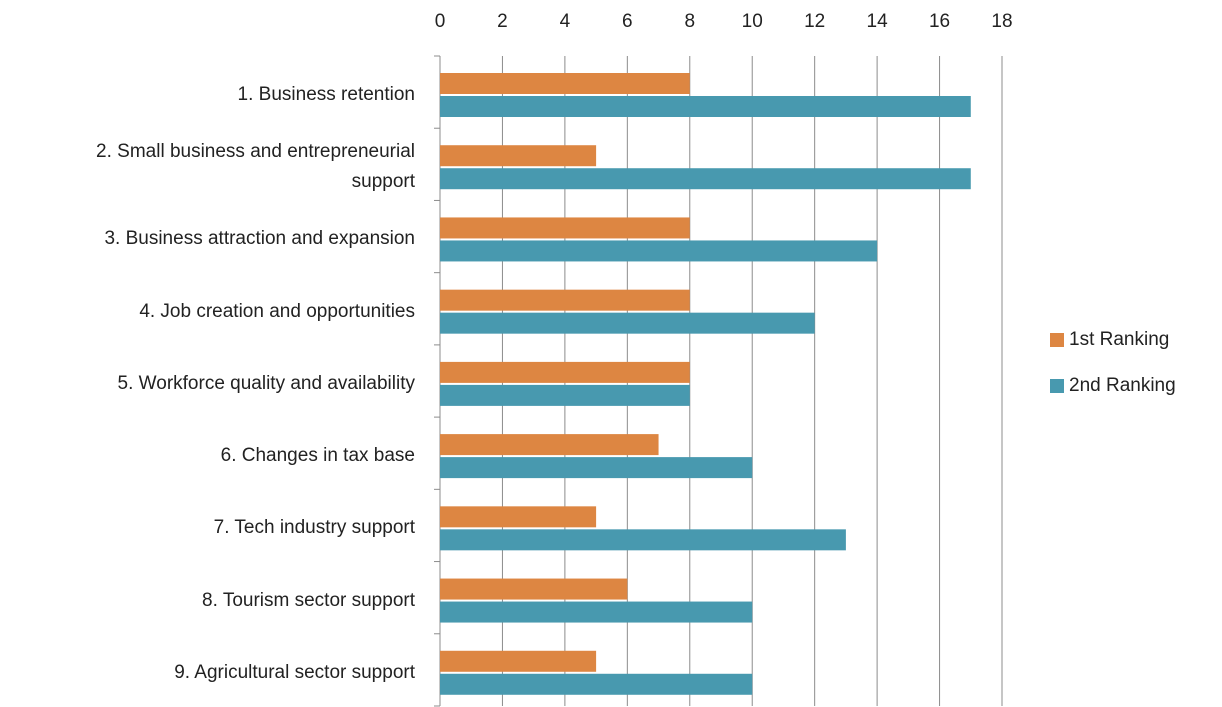  Describe the element at coordinates (440, 21) in the screenshot. I see `x-tick-label: 0` at that location.